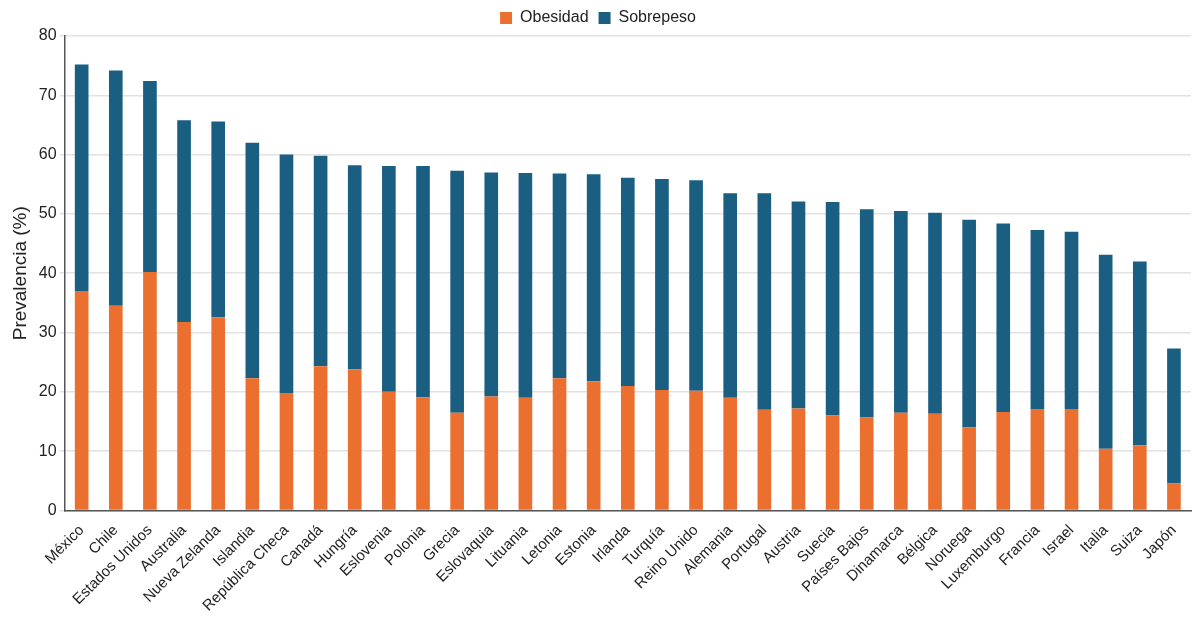 The width and height of the screenshot is (1201, 623). I want to click on y-tick-label: 40, so click(47, 272).